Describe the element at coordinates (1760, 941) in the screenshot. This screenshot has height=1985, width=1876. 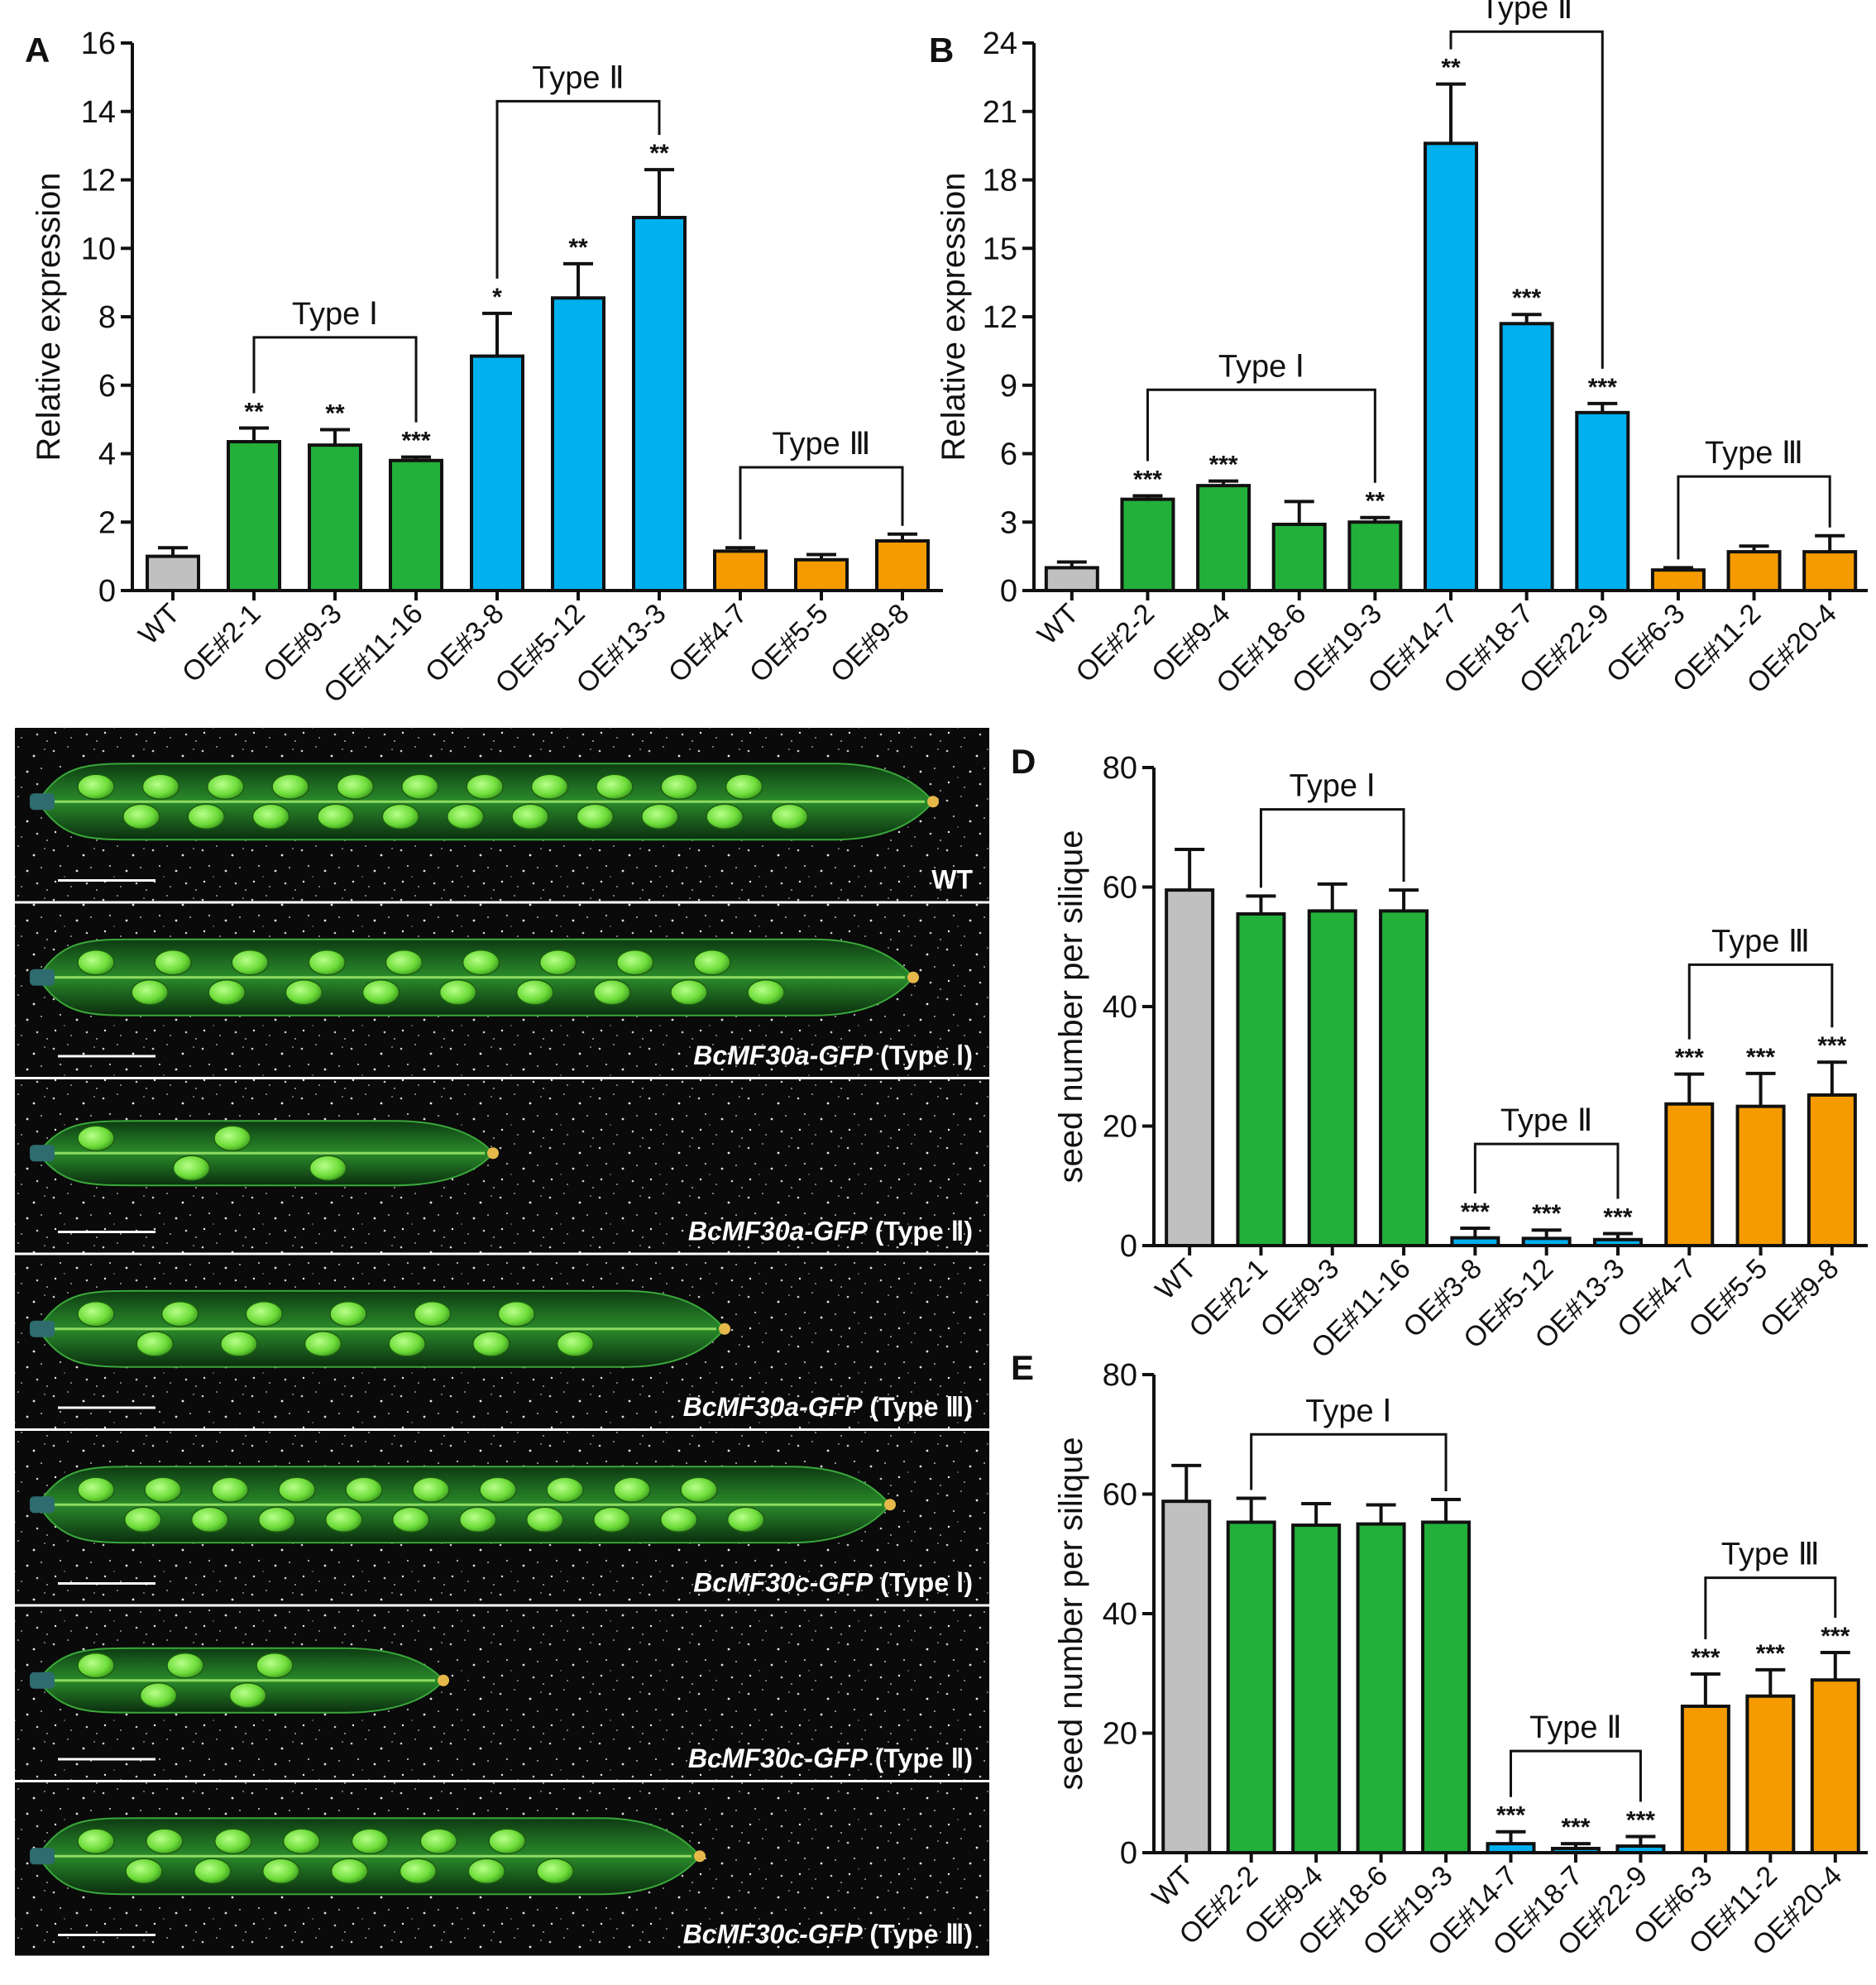
I see `group-label: Type Ⅲ` at that location.